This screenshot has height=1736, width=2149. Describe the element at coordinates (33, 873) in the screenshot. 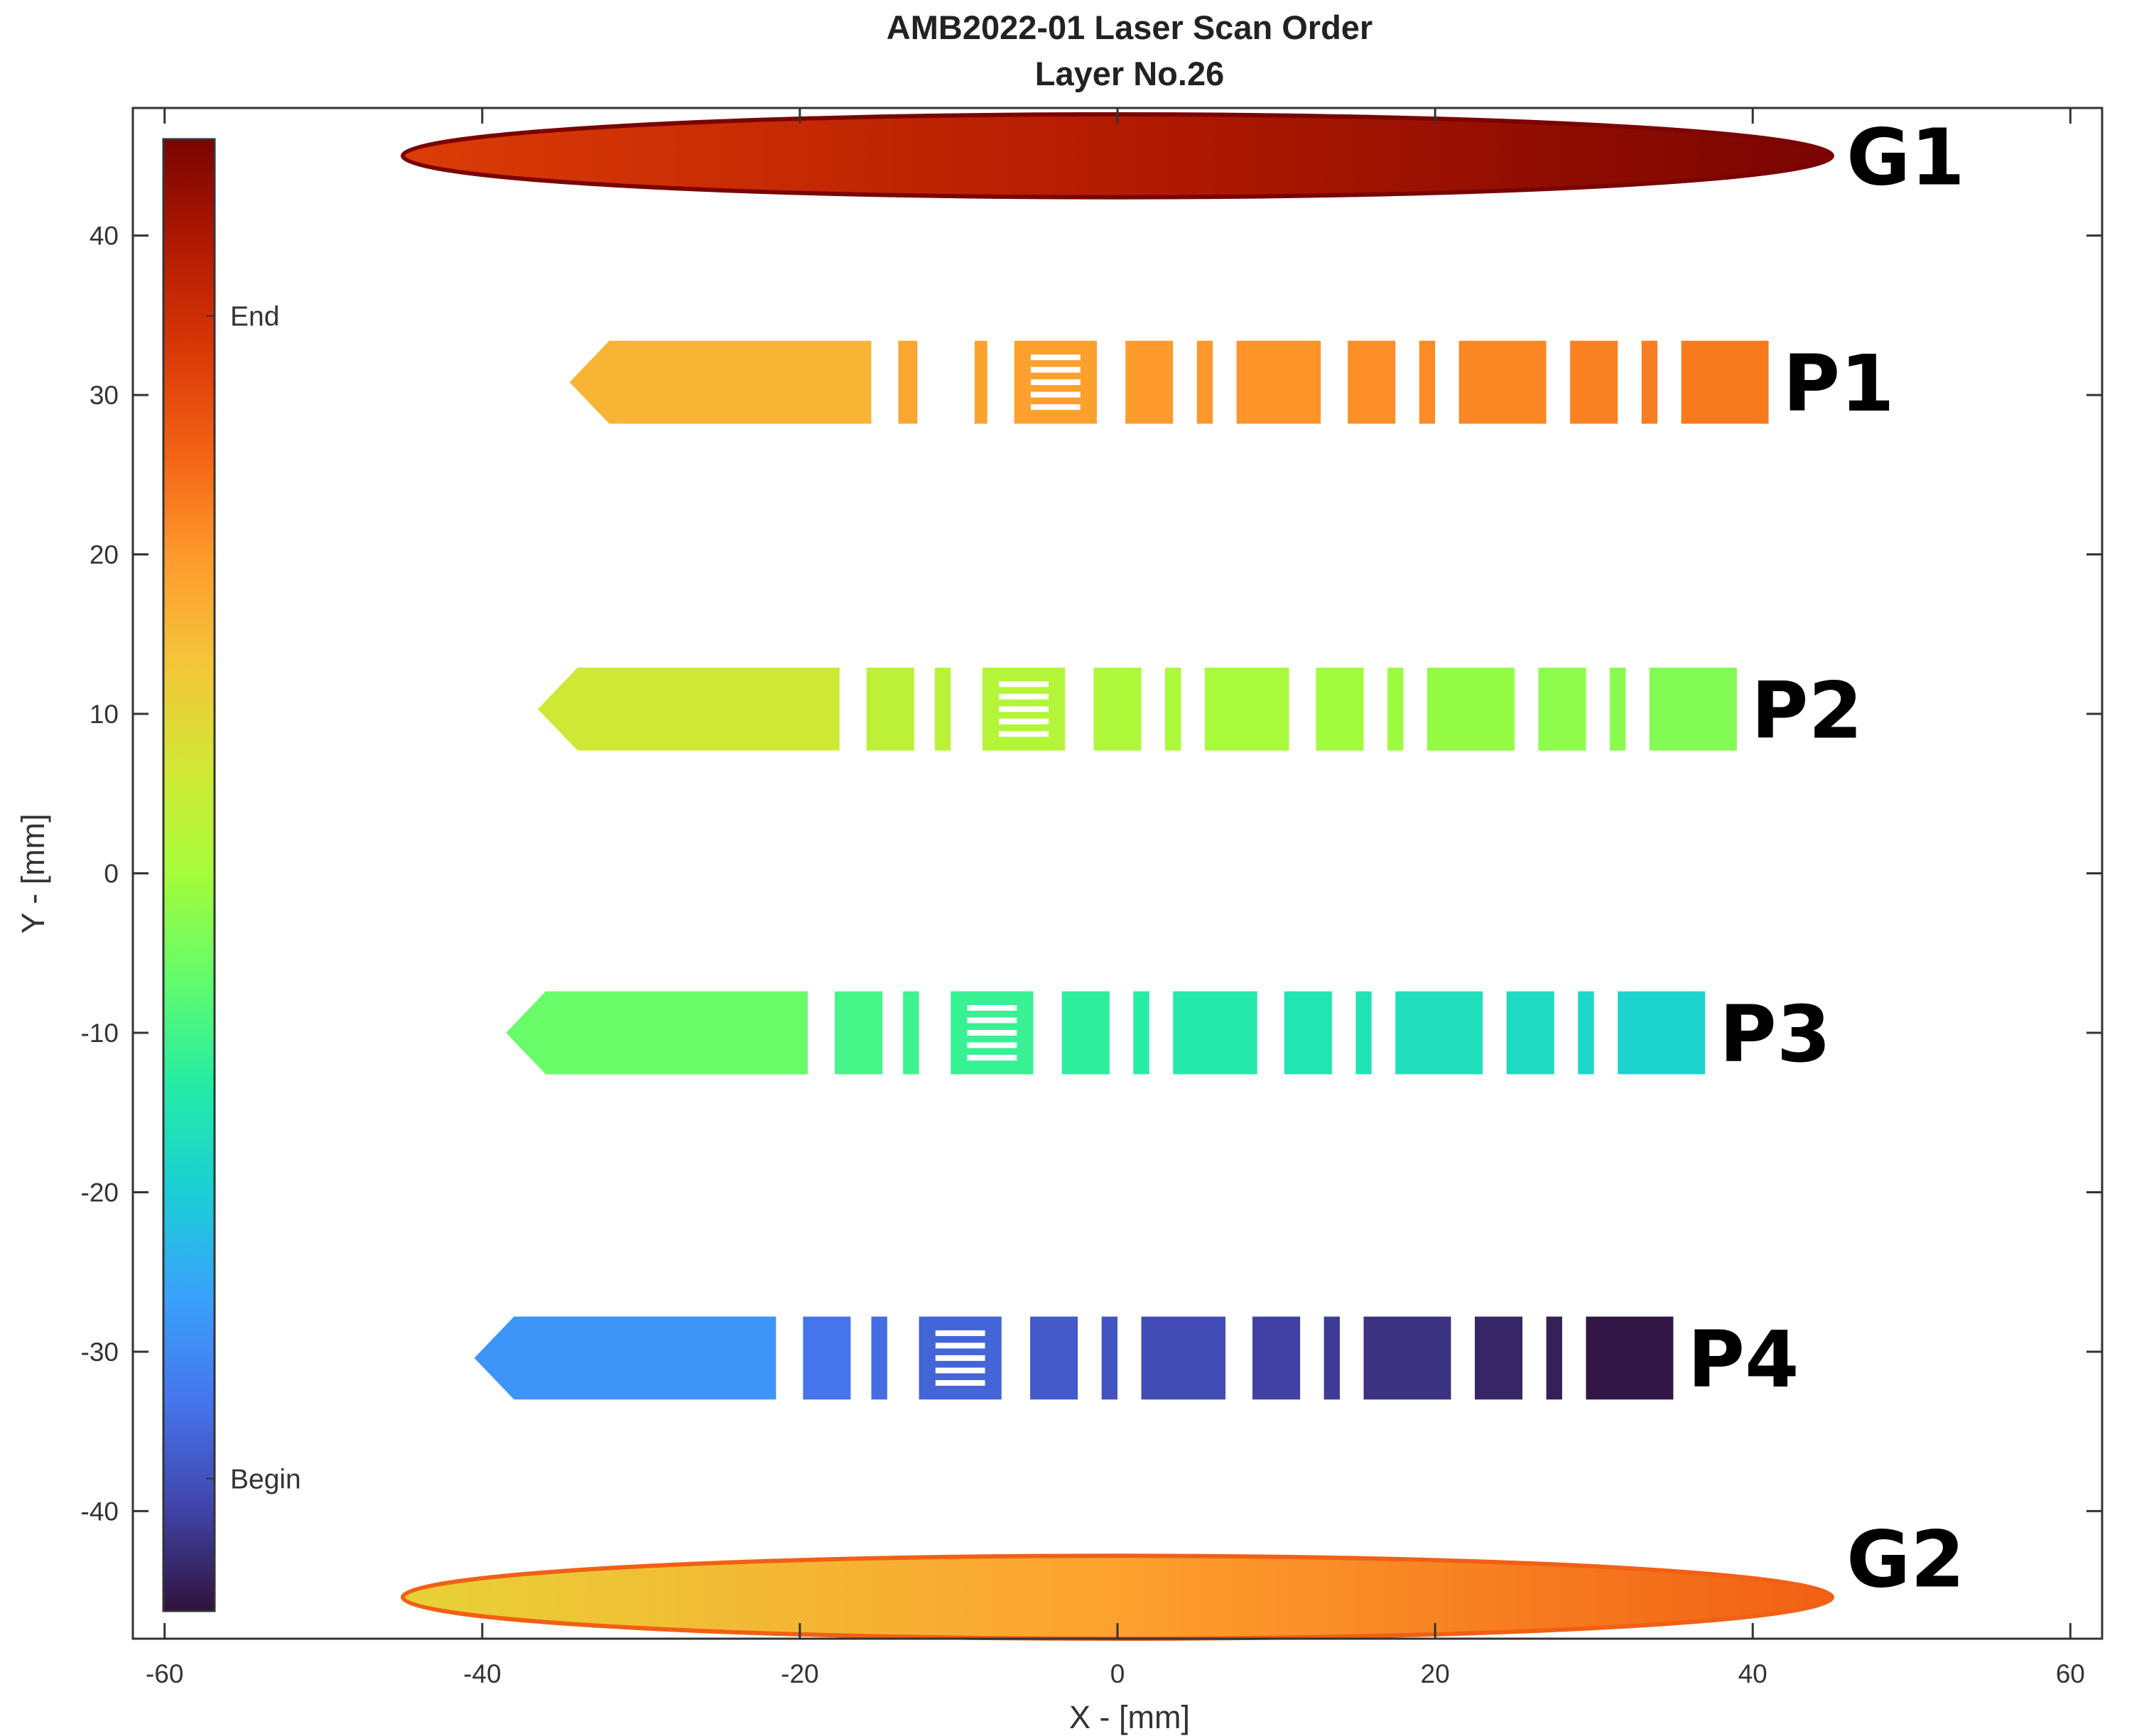

I see `y-axis-label: Y - [mm]` at that location.